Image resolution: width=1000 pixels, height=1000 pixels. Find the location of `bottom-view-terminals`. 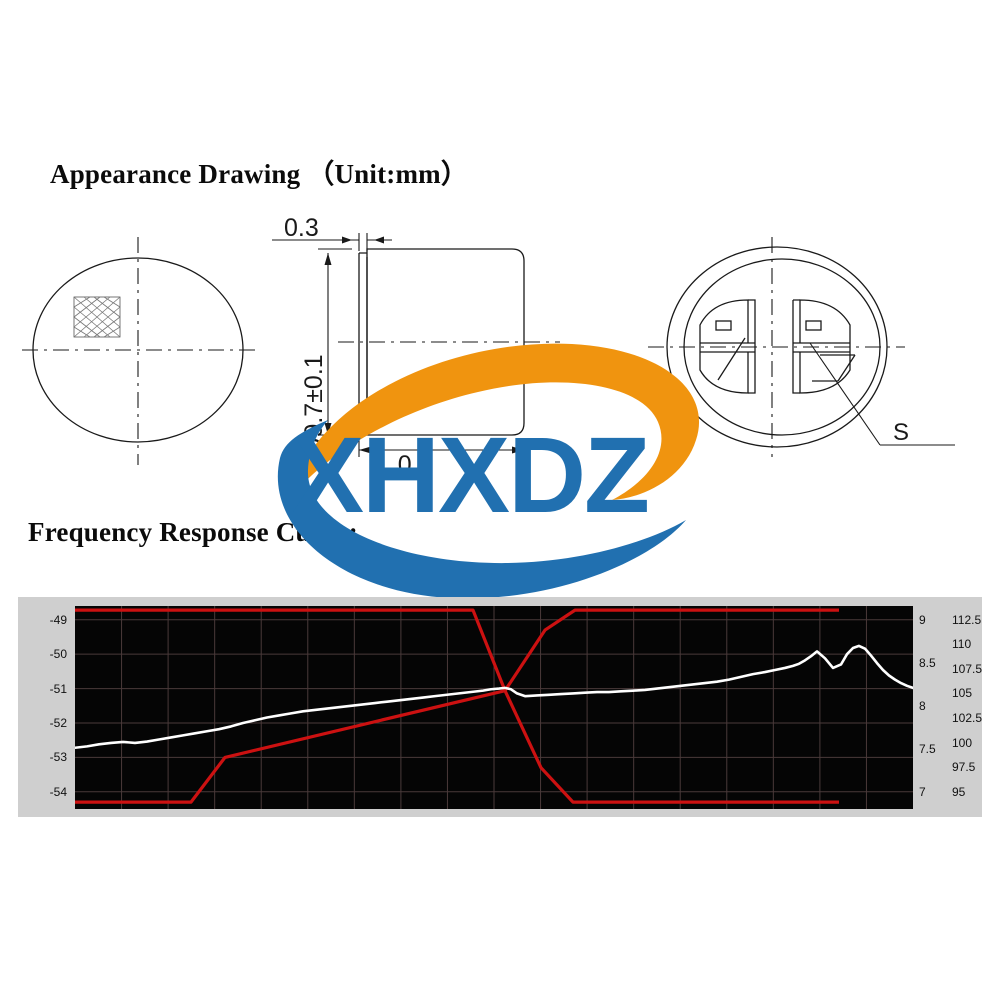

bottom-view-terminals is located at coordinates (776, 347).